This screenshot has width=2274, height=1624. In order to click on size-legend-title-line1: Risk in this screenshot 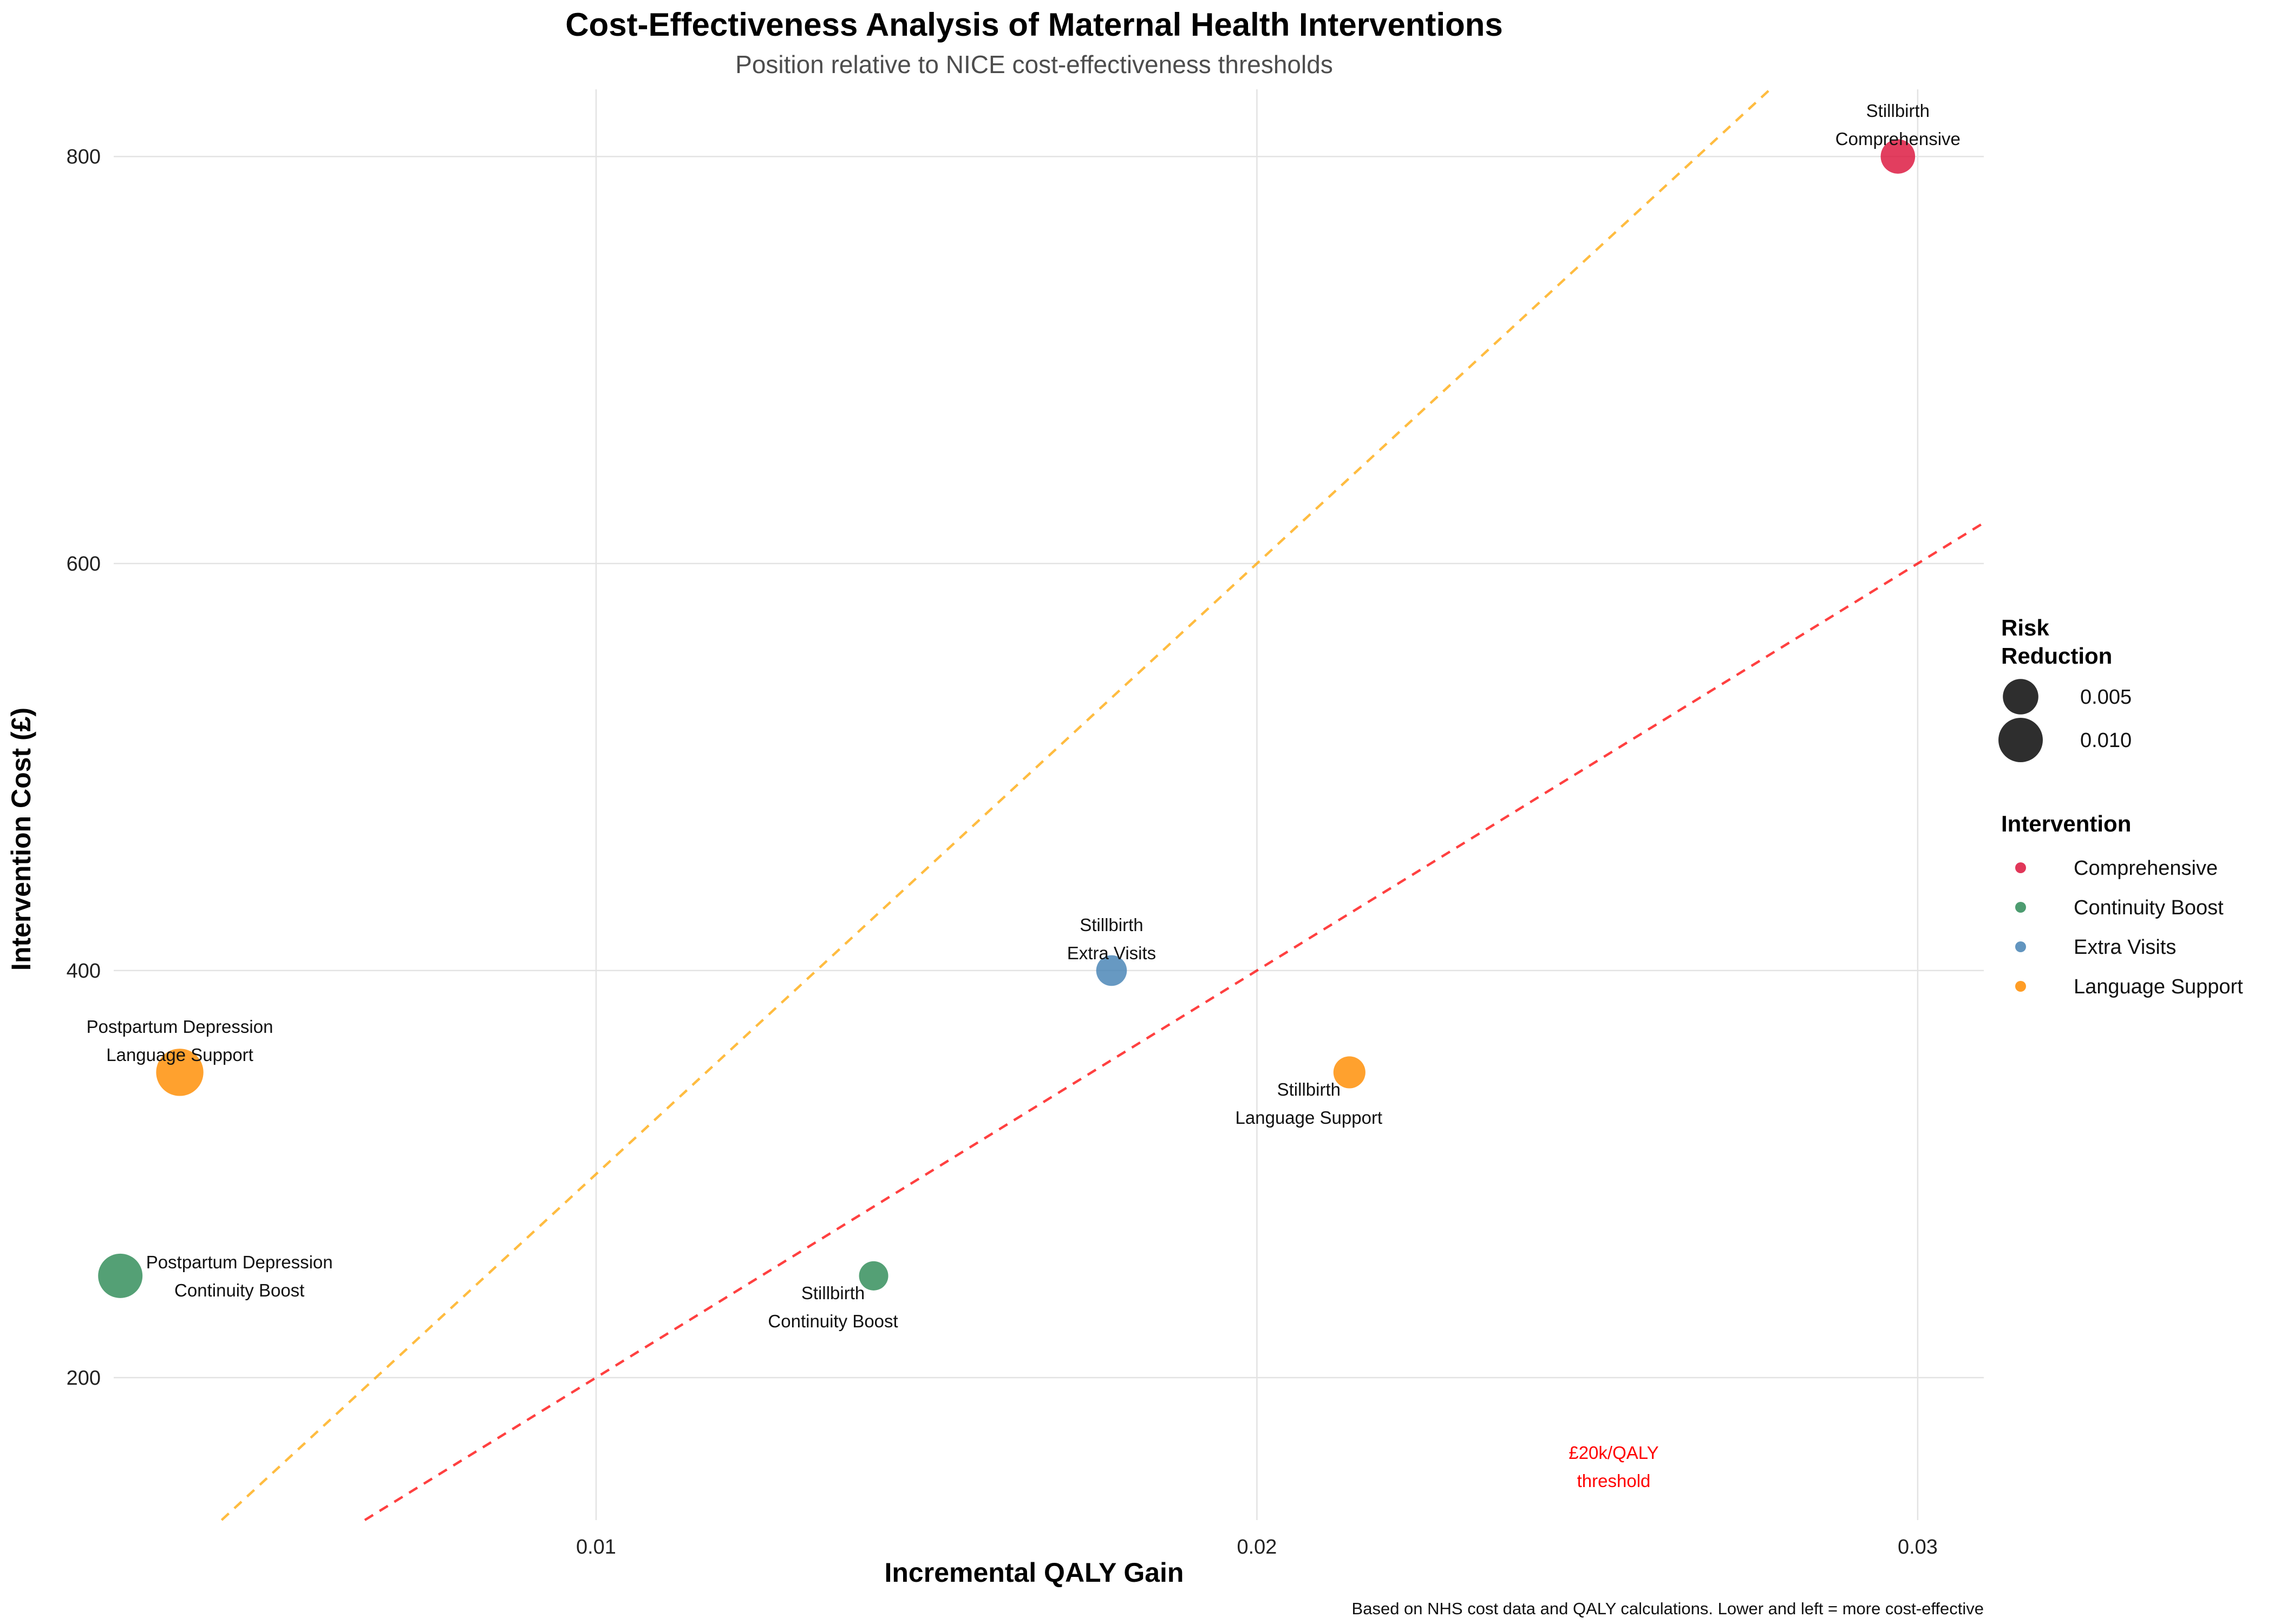, I will do `click(2025, 628)`.